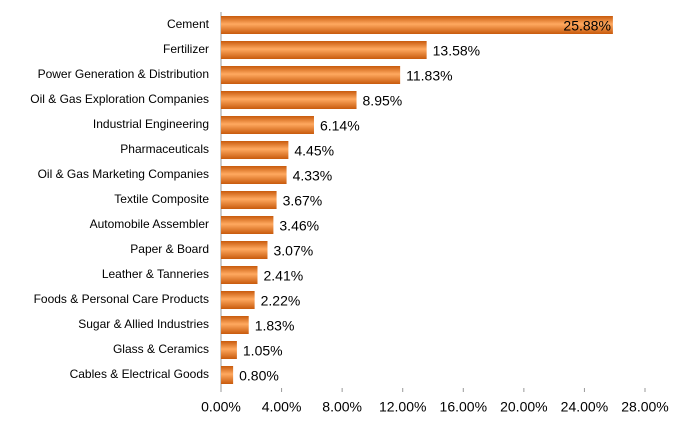 Image resolution: width=673 pixels, height=424 pixels. What do you see at coordinates (149, 224) in the screenshot?
I see `y-tick-label: Automobile Assembler` at bounding box center [149, 224].